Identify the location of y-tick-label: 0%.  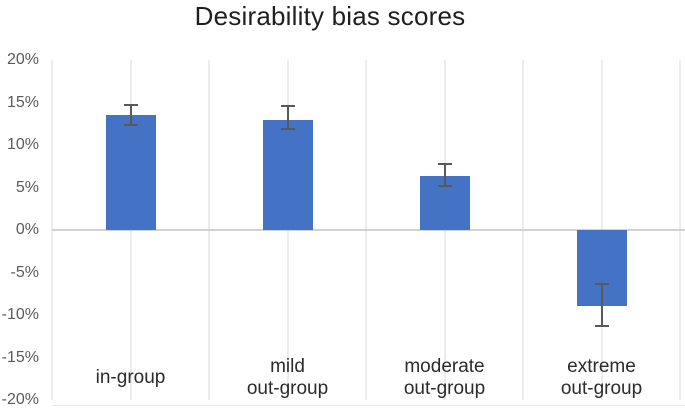
(27, 229).